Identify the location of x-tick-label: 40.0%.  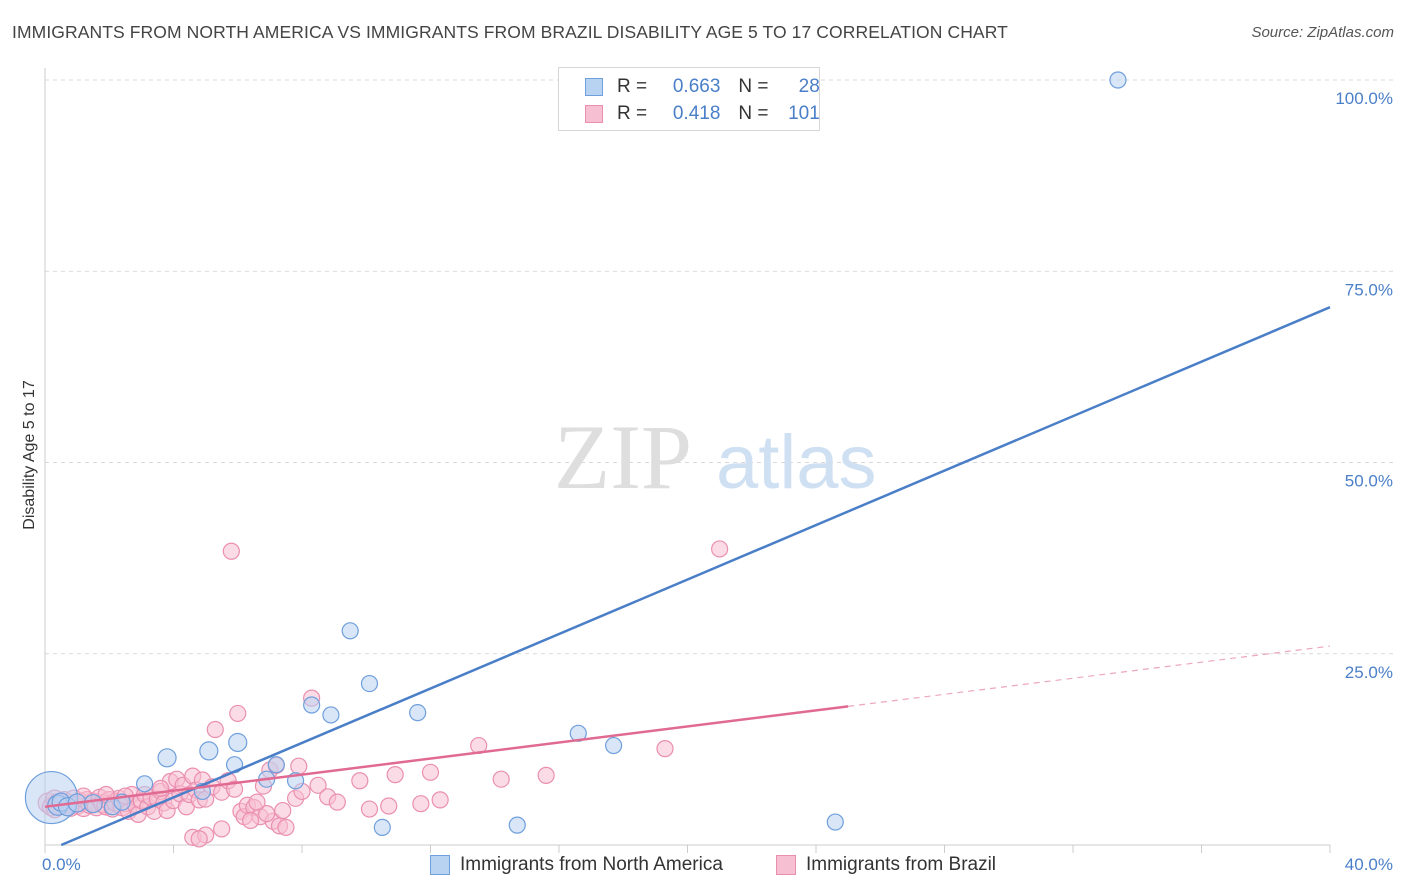
(1369, 864).